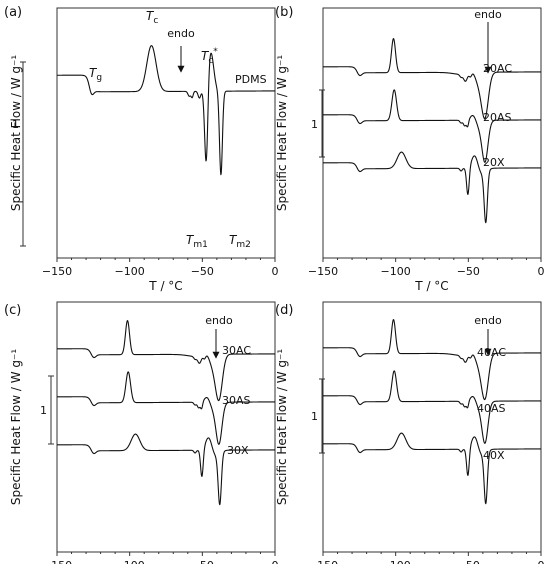  I want to click on annotation-Tm2: Tm2, so click(240, 241).